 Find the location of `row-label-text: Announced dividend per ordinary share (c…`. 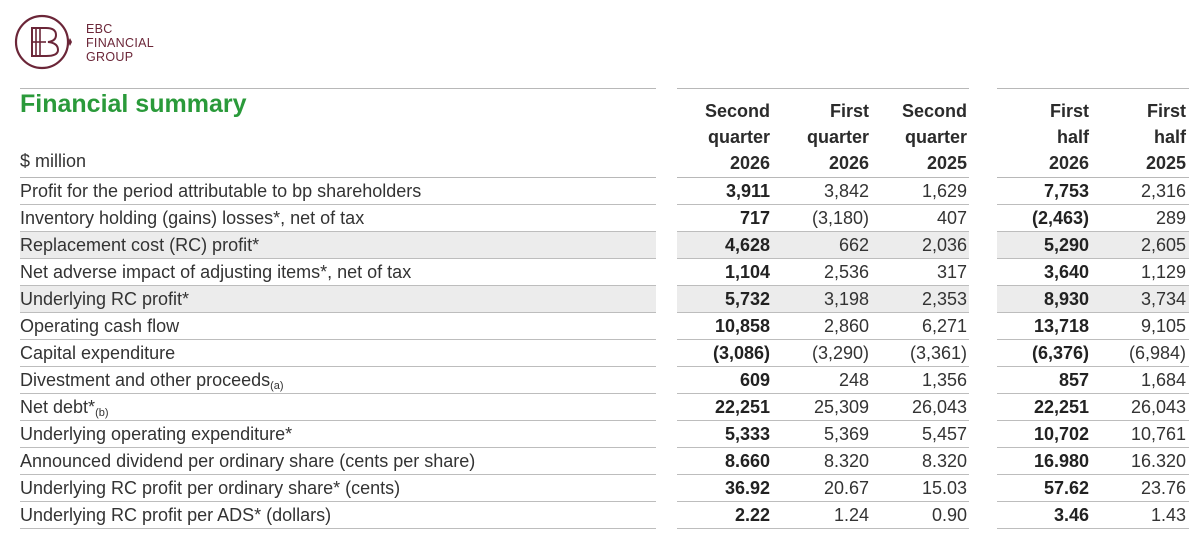

row-label-text: Announced dividend per ordinary share (c… is located at coordinates (248, 461).